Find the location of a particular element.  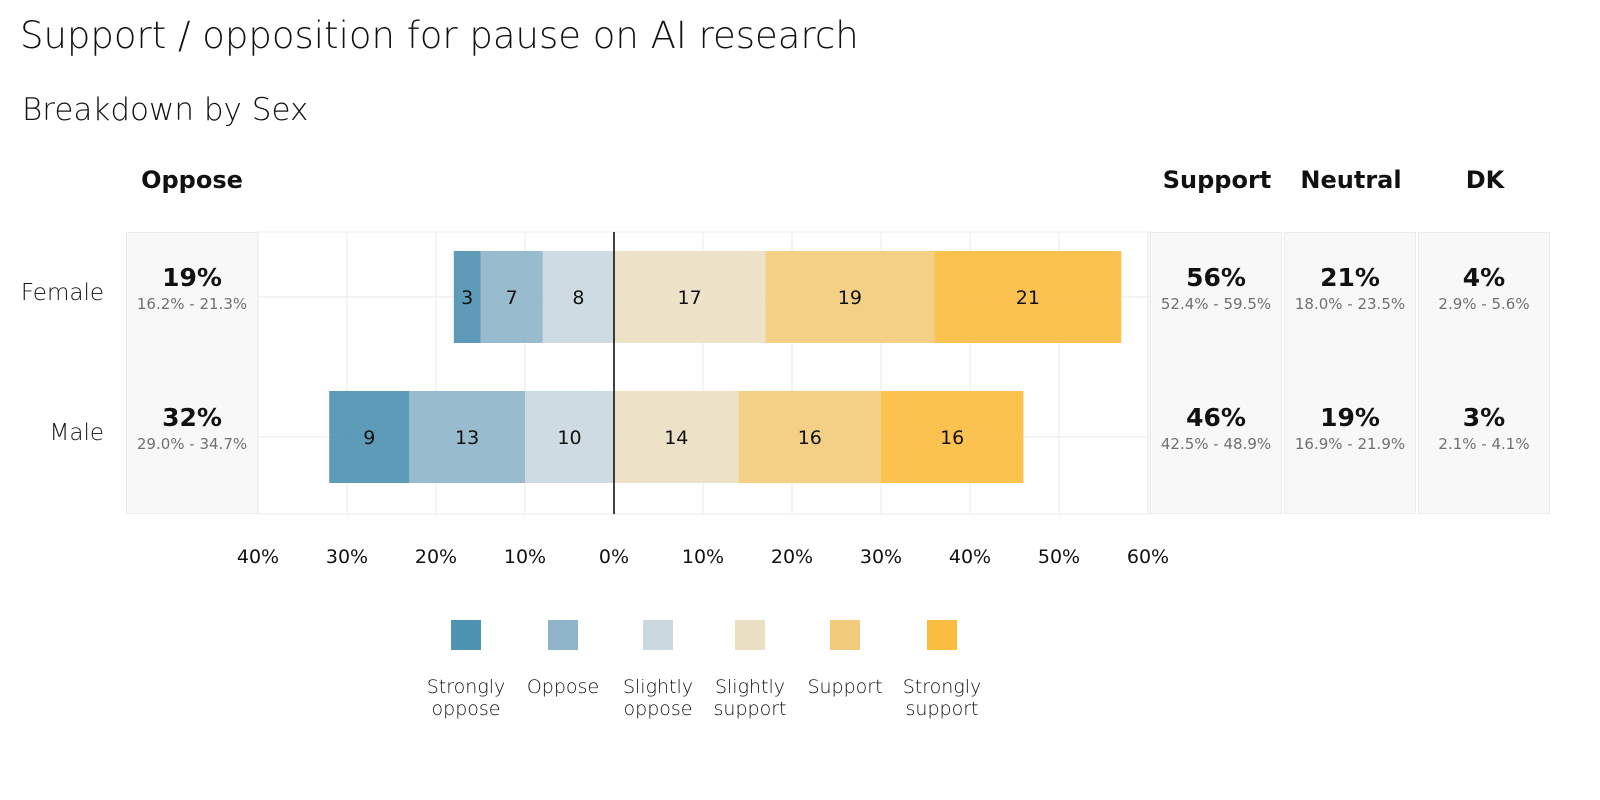

neutral-panel: 21% 18.0% - 23.5% 19% 16.9% - 21.9% is located at coordinates (1350, 373).